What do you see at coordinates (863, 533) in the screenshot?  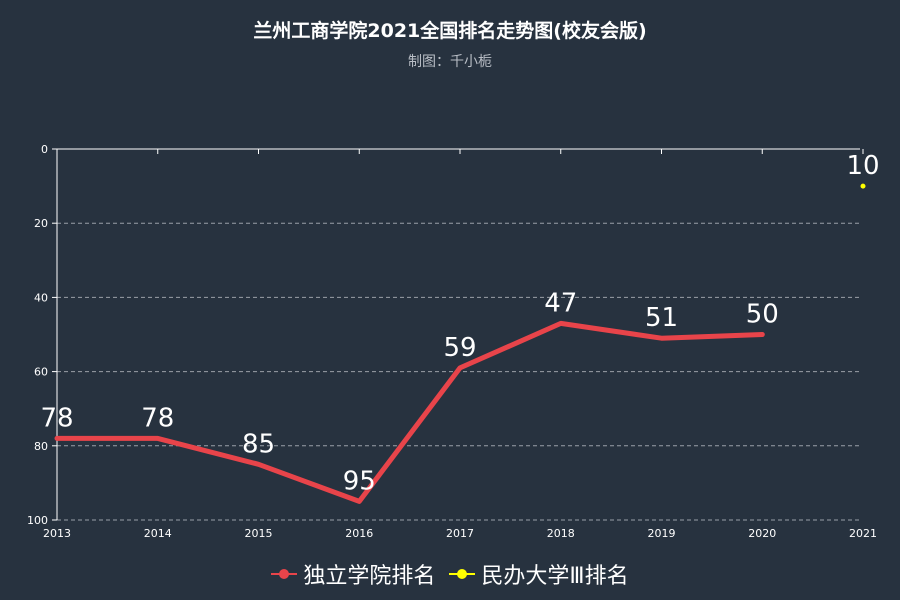 I see `x-tick-label: 2021` at bounding box center [863, 533].